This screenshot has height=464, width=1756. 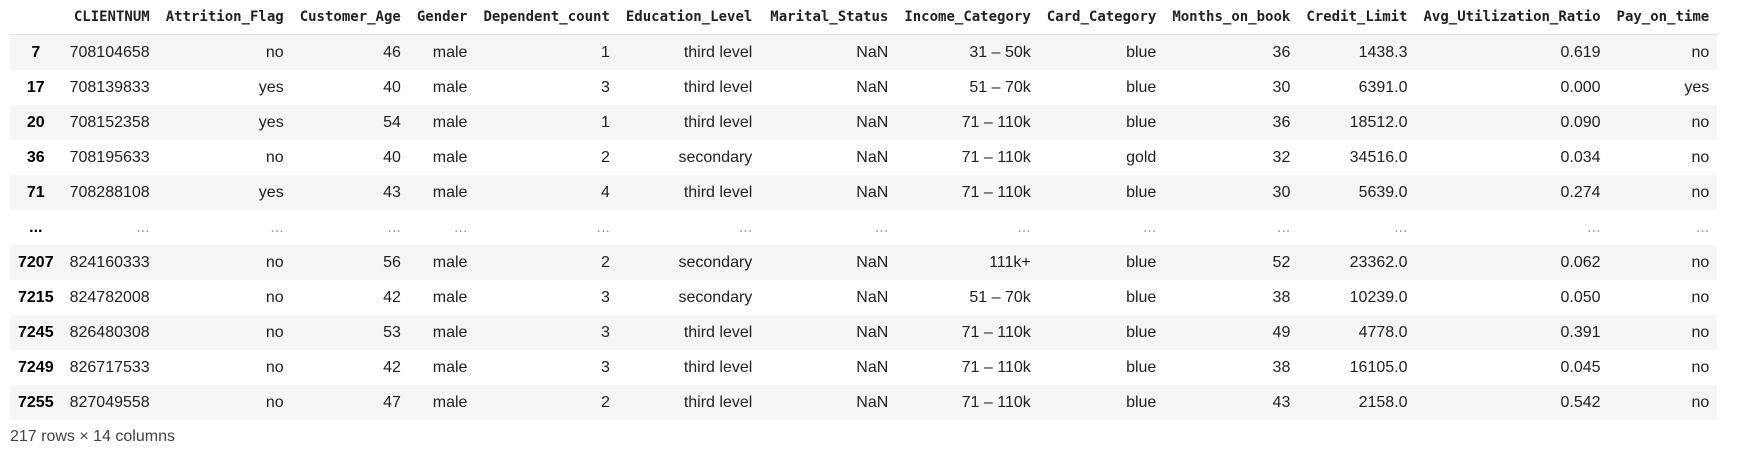 What do you see at coordinates (1378, 297) in the screenshot?
I see `table-cell: 10239.0` at bounding box center [1378, 297].